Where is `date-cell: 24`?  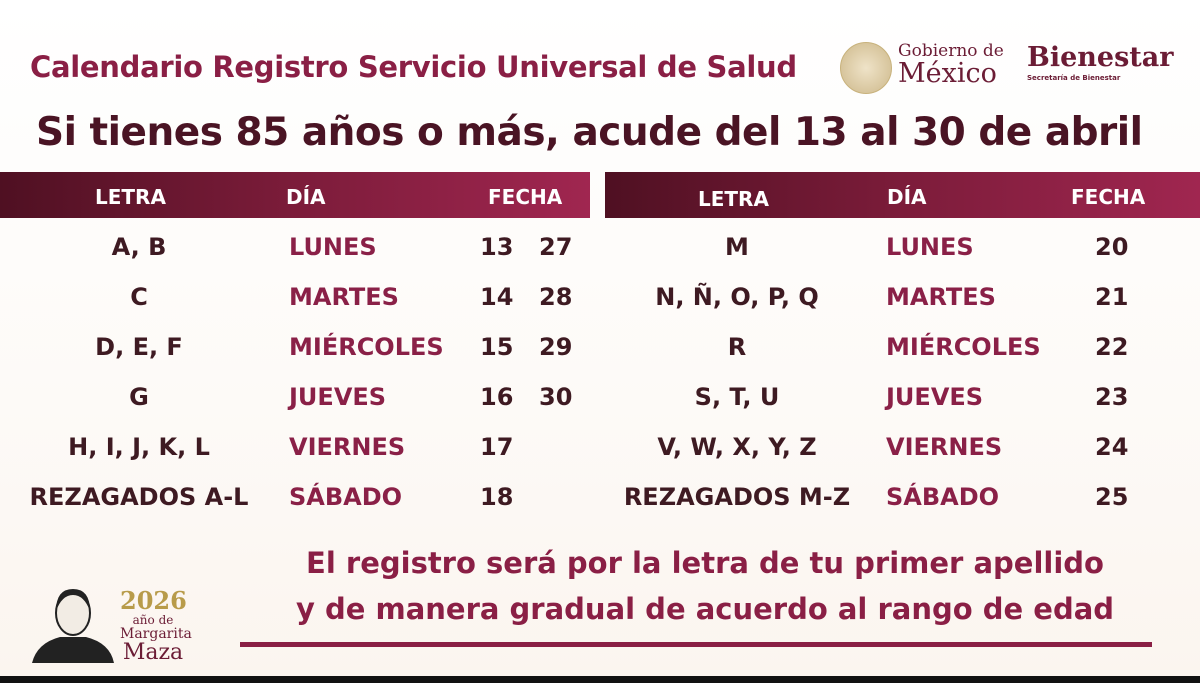 date-cell: 24 is located at coordinates (1112, 447).